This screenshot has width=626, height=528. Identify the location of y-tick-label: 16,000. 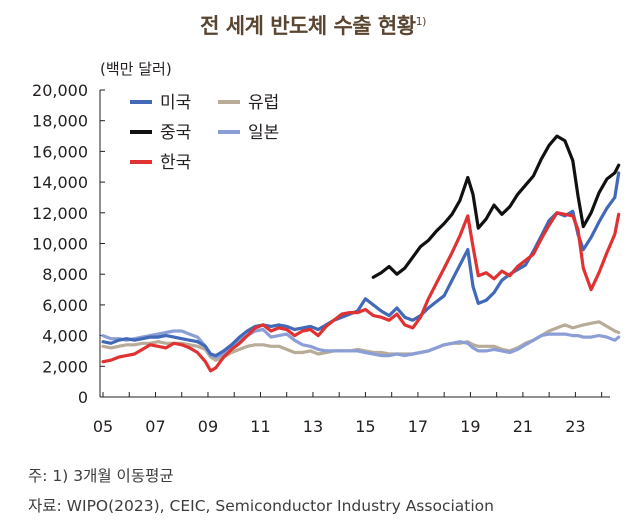
(60, 151).